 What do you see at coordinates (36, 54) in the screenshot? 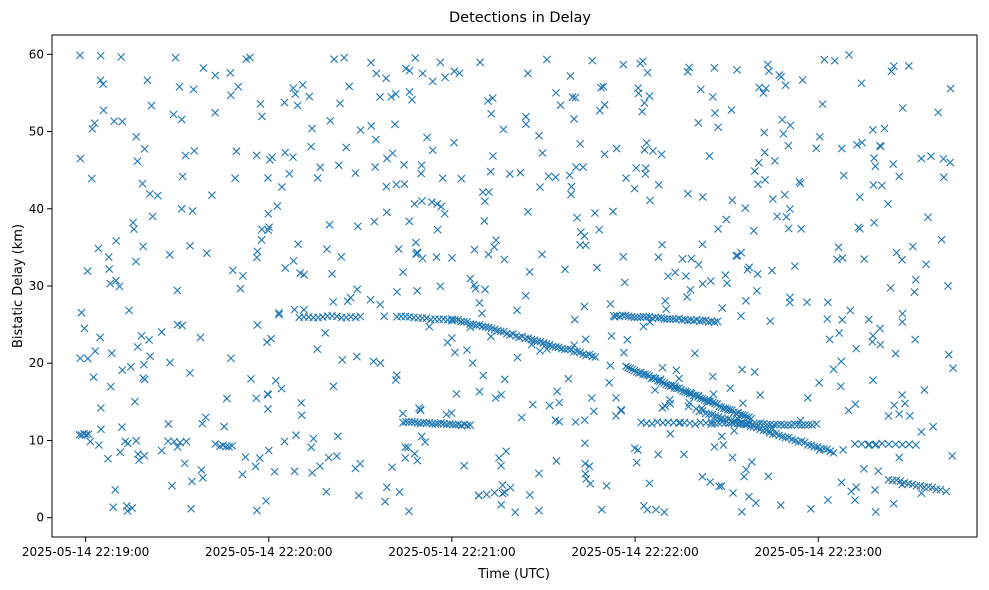
I see `y-tick-label: 60` at bounding box center [36, 54].